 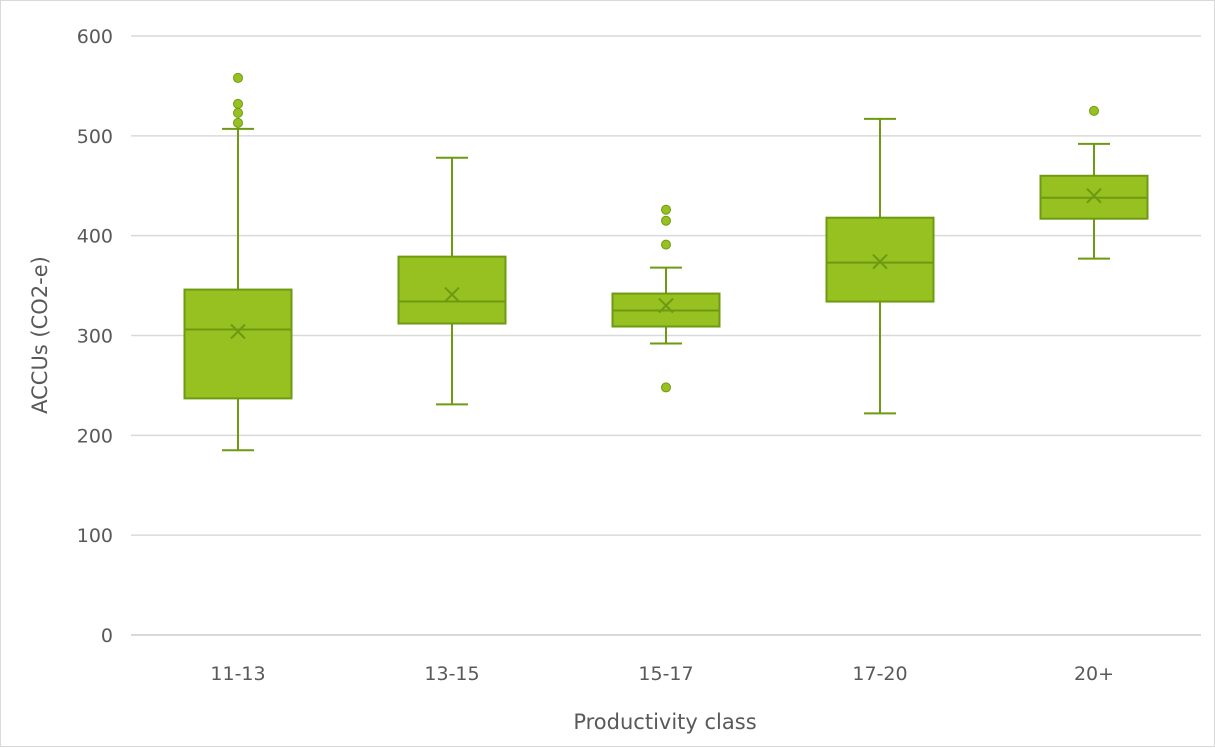 What do you see at coordinates (40, 335) in the screenshot?
I see `y-axis-title: ACCUs (CO2-e)` at bounding box center [40, 335].